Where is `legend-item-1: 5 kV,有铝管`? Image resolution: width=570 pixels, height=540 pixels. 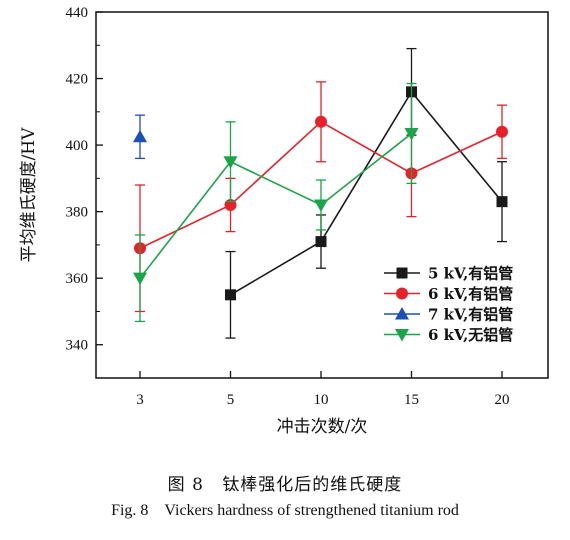
legend-item-1: 5 kV,有铝管 is located at coordinates (448, 274).